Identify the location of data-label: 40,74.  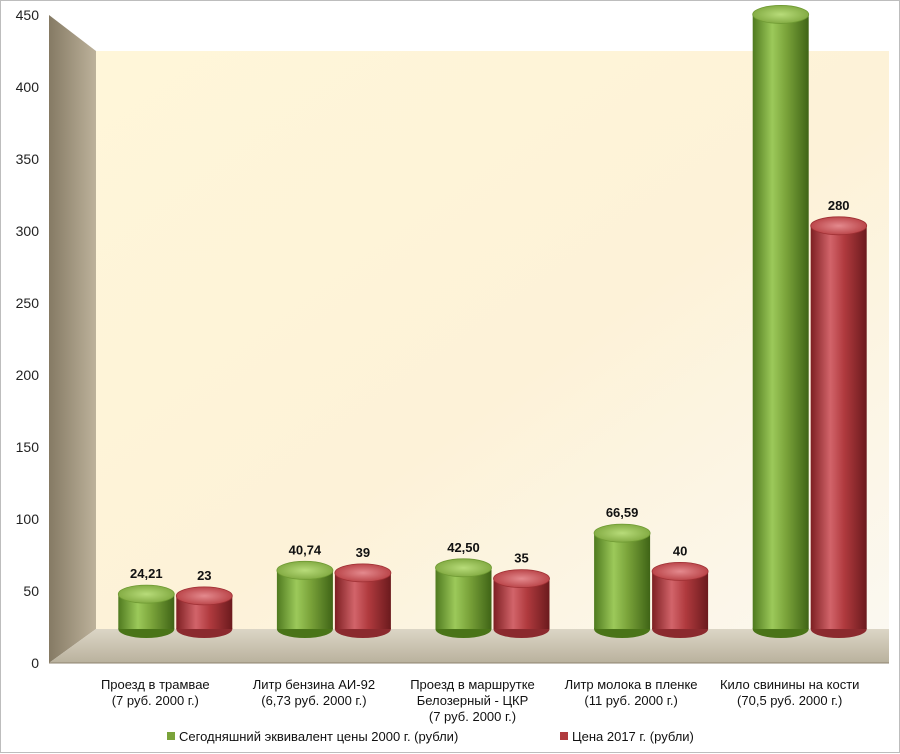
(305, 549).